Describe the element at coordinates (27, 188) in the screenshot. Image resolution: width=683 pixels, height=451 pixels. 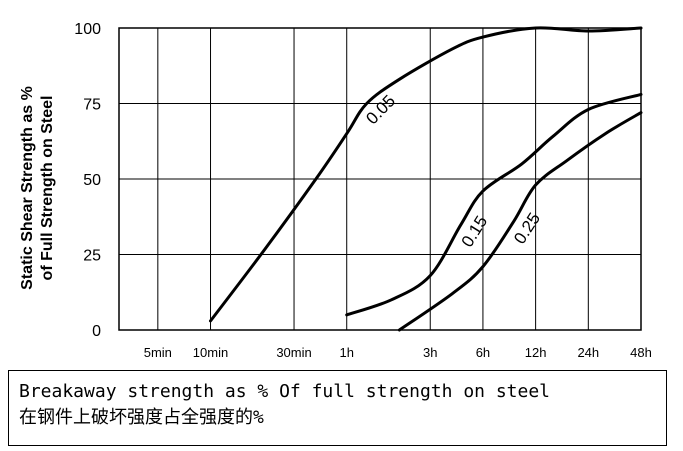
I see `y-axis-title-line1: Static Shear Strength as %` at that location.